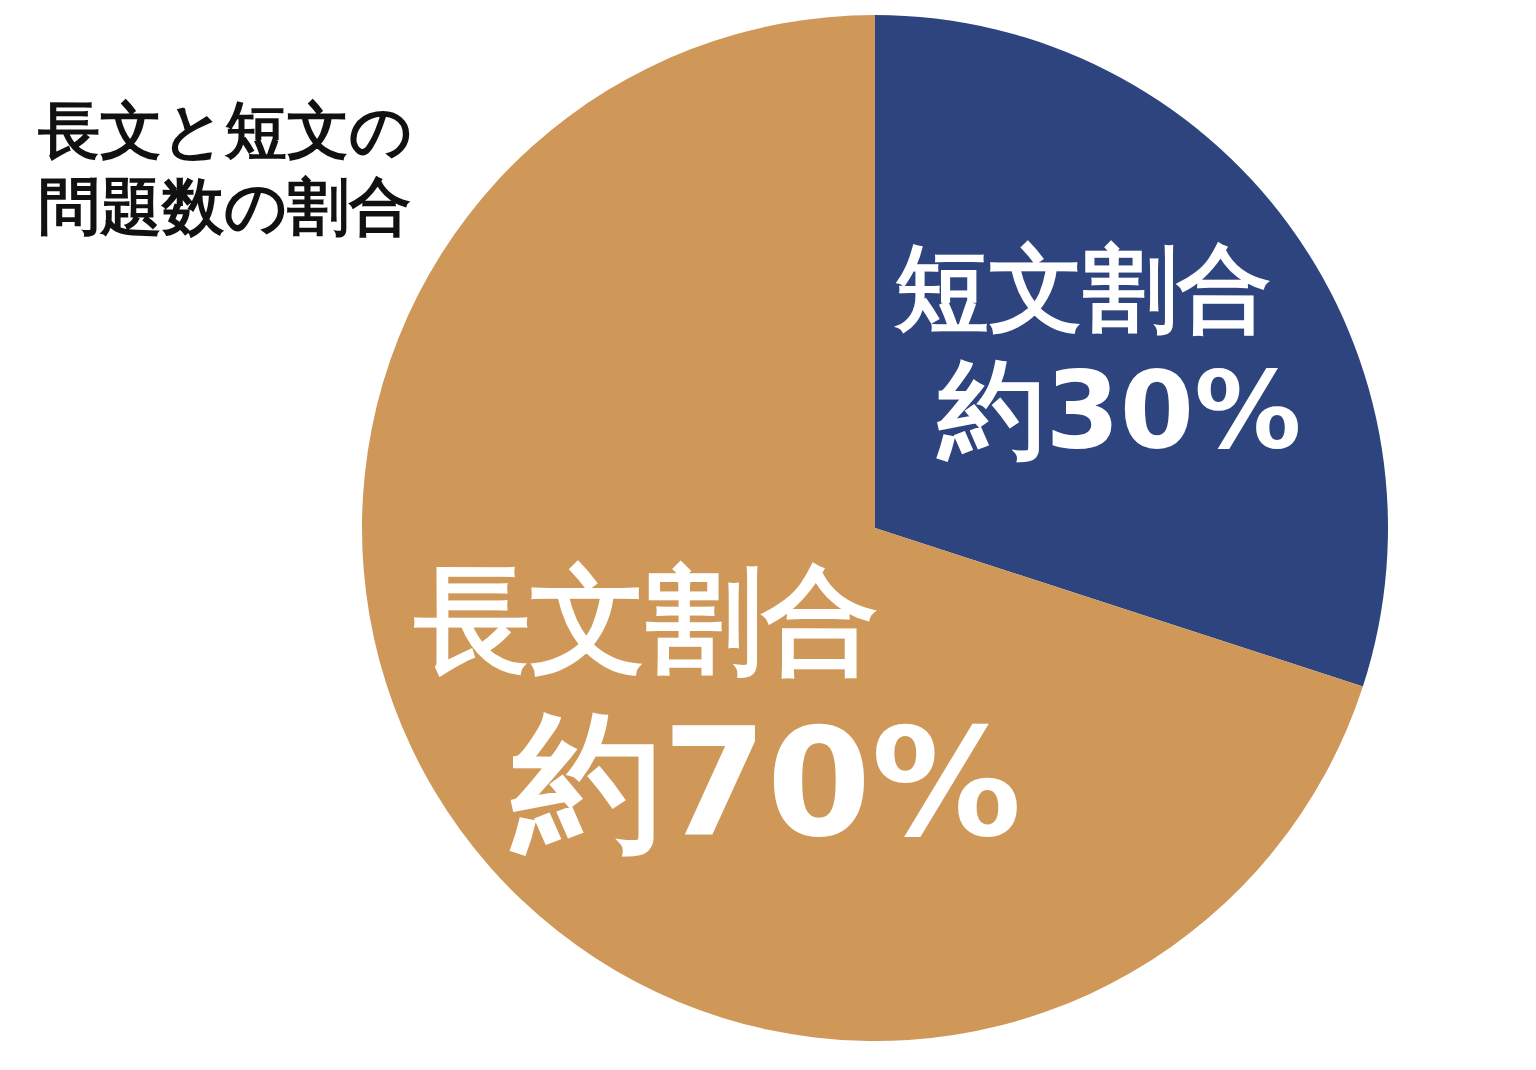  I want to click on slice-label: 短文割合, so click(1081, 289).